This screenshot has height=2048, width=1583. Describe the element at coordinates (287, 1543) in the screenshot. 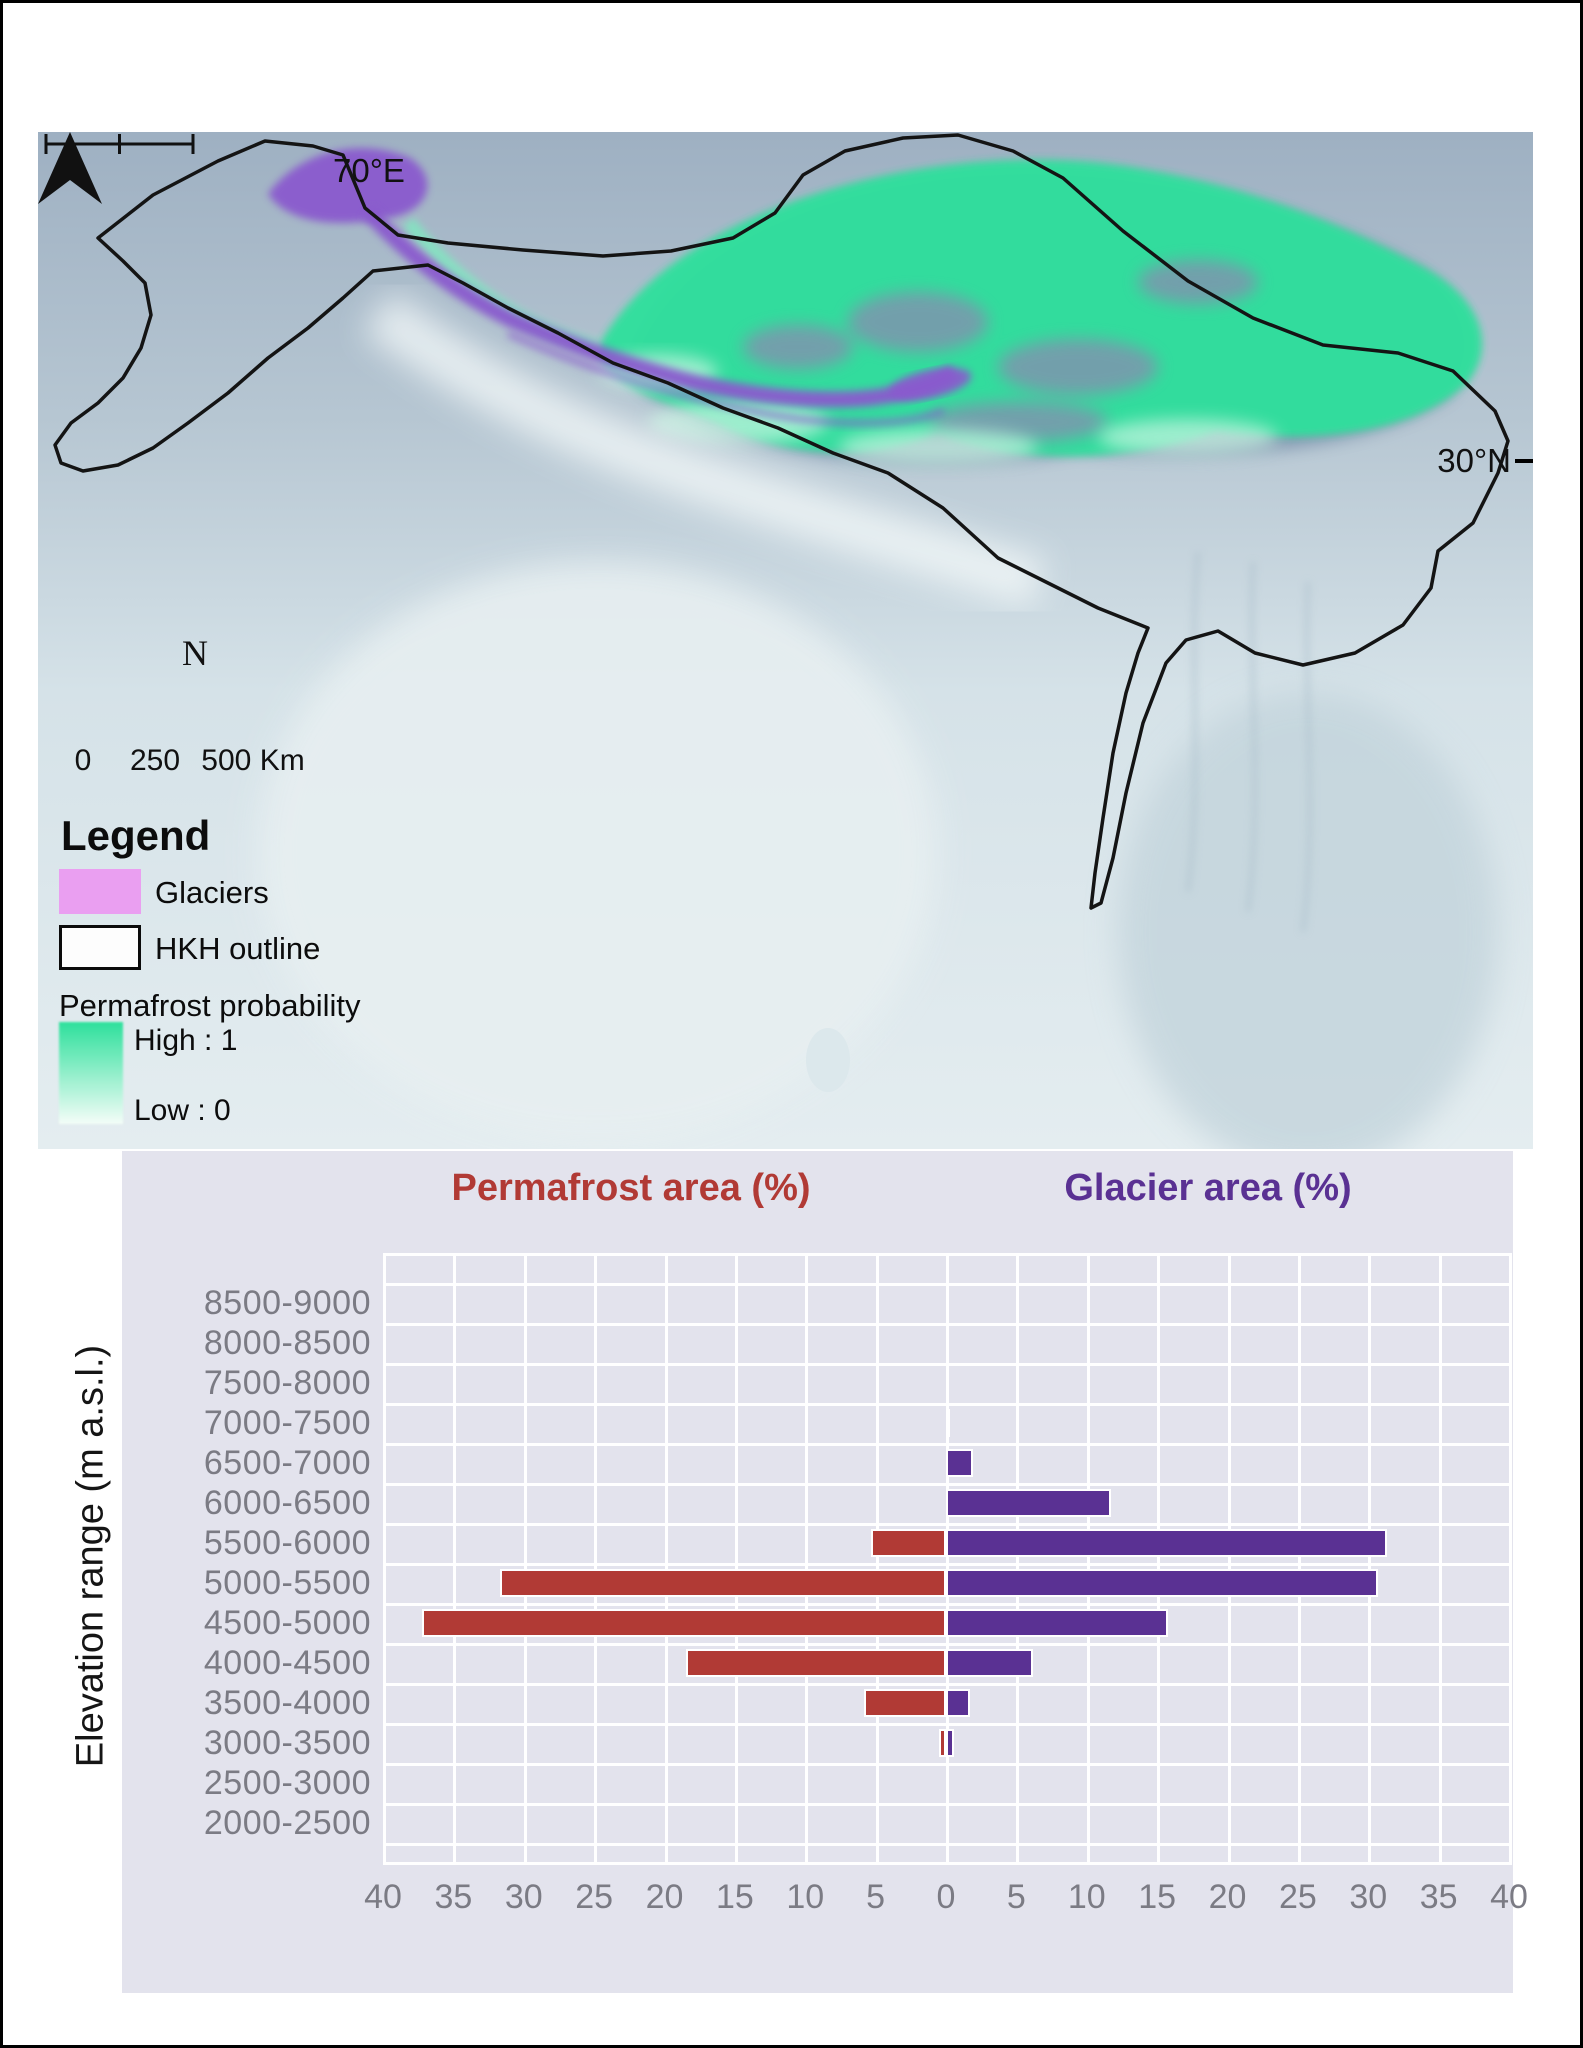

I see `elevation-row-label: 5500-6000` at that location.